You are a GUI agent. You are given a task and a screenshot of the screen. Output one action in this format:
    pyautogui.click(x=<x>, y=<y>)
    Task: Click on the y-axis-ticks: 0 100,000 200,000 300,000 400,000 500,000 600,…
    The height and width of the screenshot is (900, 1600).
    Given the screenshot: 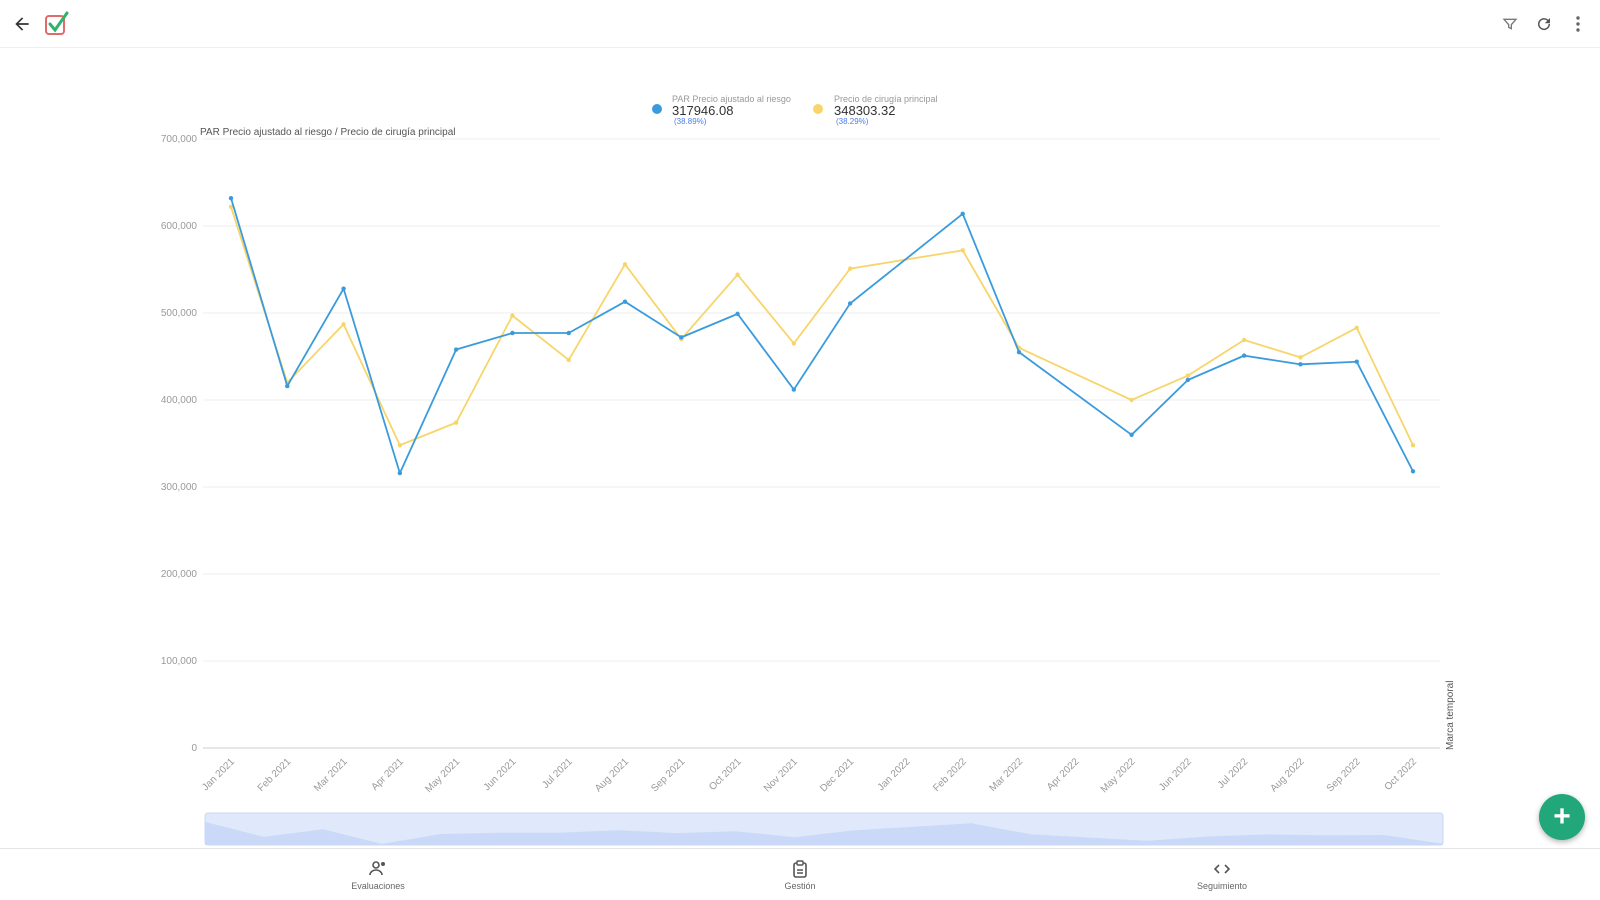 What is the action you would take?
    pyautogui.click(x=179, y=444)
    